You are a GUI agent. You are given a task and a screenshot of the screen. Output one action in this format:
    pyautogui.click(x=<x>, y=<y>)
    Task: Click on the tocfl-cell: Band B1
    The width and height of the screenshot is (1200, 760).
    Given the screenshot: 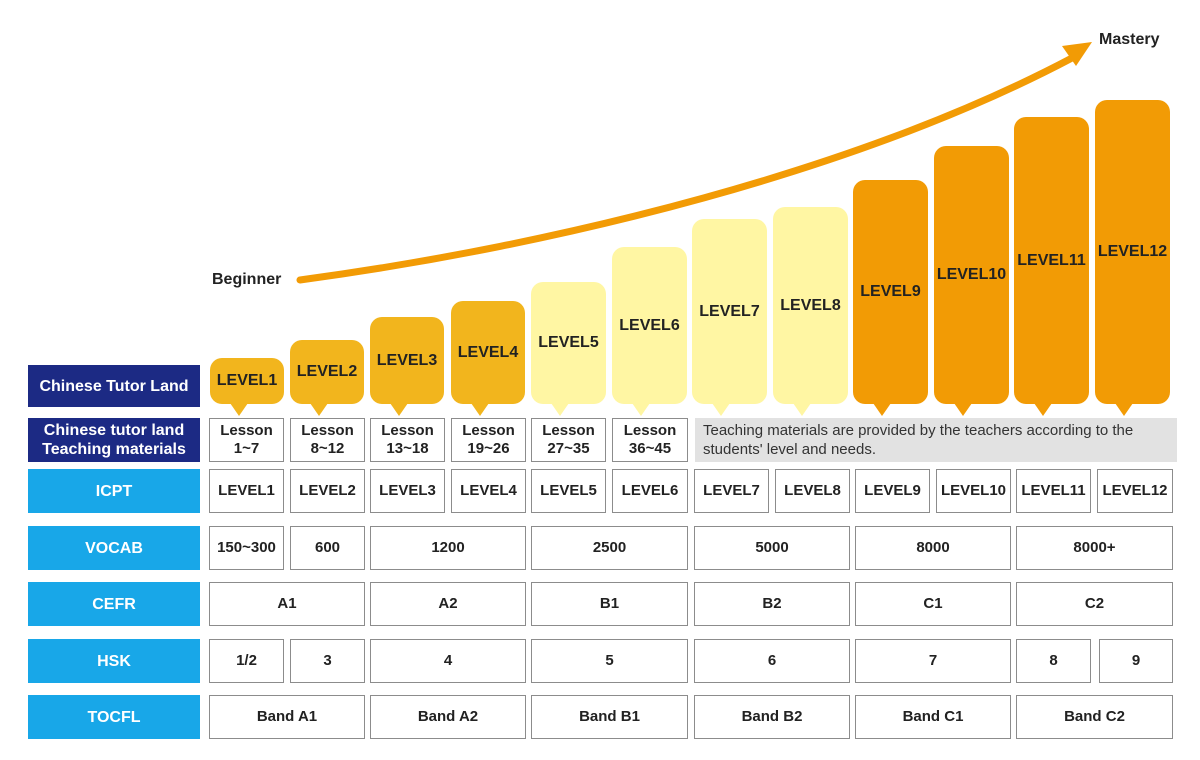 What is the action you would take?
    pyautogui.click(x=609, y=717)
    